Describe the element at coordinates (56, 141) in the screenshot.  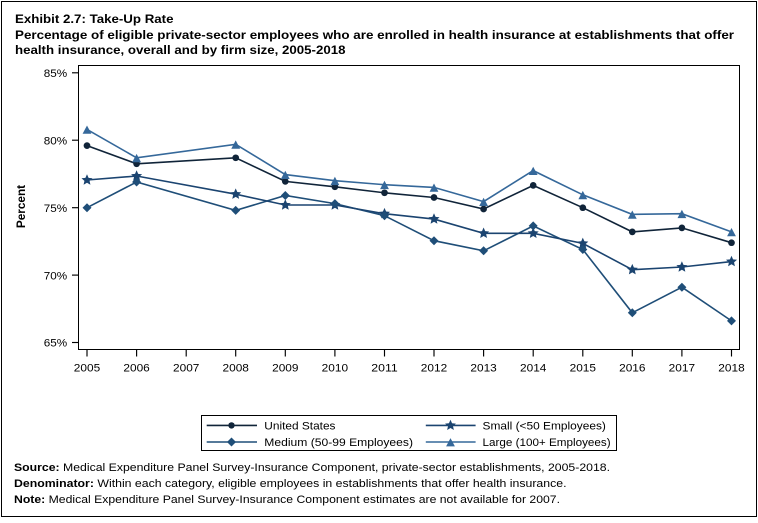
I see `svg-text: 80%` at that location.